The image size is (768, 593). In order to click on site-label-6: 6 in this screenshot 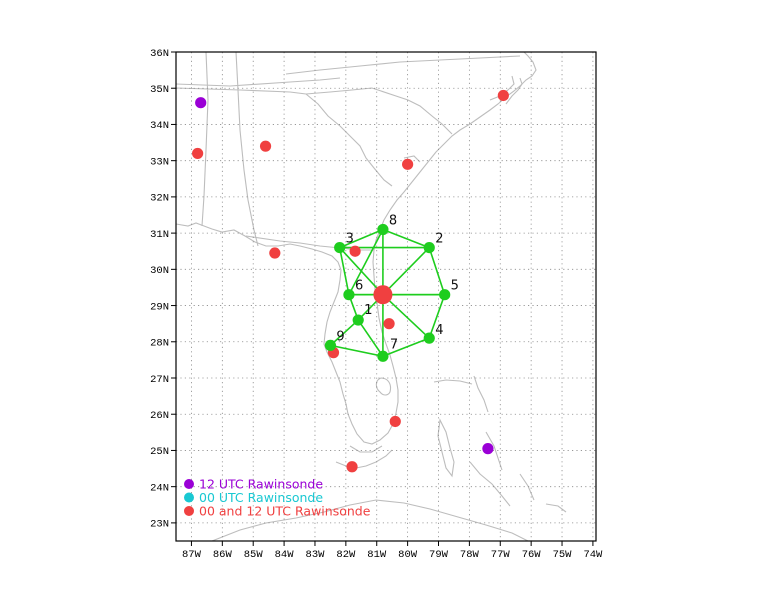, I will do `click(359, 286)`.